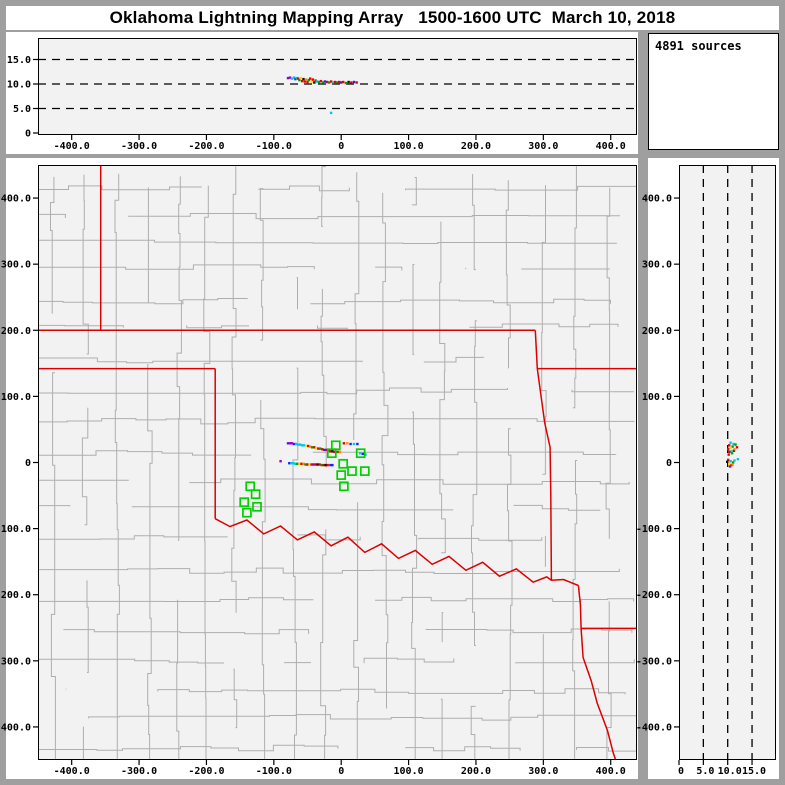  I want to click on state-border-texas-arkansas-louisiana, so click(597, 672).